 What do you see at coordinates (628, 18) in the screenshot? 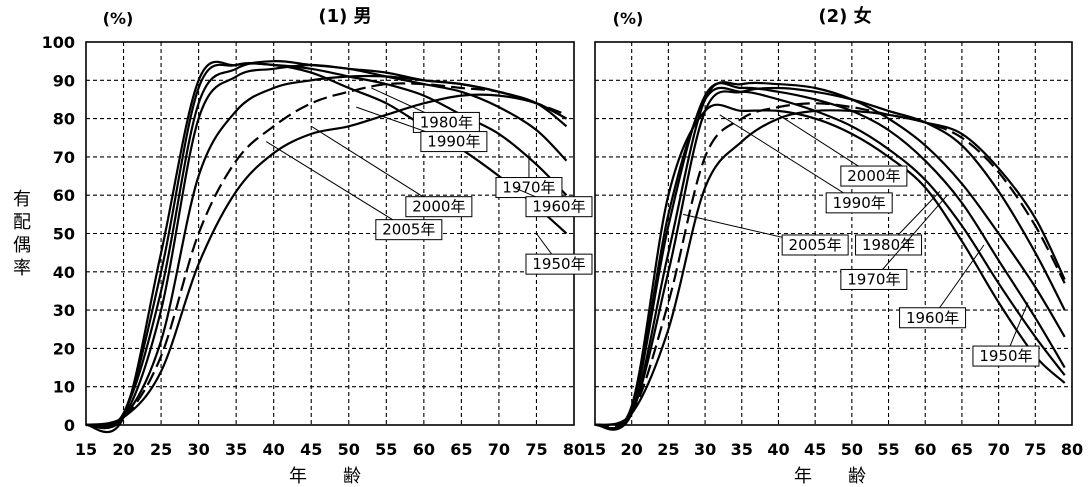
I see `unit-label-female: (%)` at bounding box center [628, 18].